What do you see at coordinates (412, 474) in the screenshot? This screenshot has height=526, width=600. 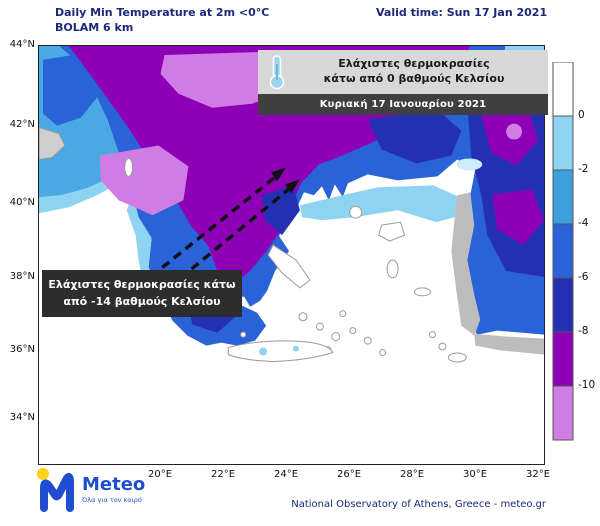 I see `lon-label: 28°E` at bounding box center [412, 474].